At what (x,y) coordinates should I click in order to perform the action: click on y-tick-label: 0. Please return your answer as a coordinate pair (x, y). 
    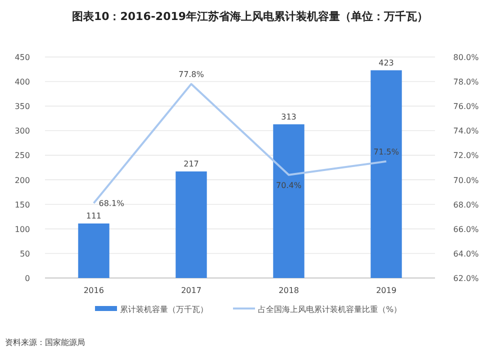
    Looking at the image, I should click on (27, 278).